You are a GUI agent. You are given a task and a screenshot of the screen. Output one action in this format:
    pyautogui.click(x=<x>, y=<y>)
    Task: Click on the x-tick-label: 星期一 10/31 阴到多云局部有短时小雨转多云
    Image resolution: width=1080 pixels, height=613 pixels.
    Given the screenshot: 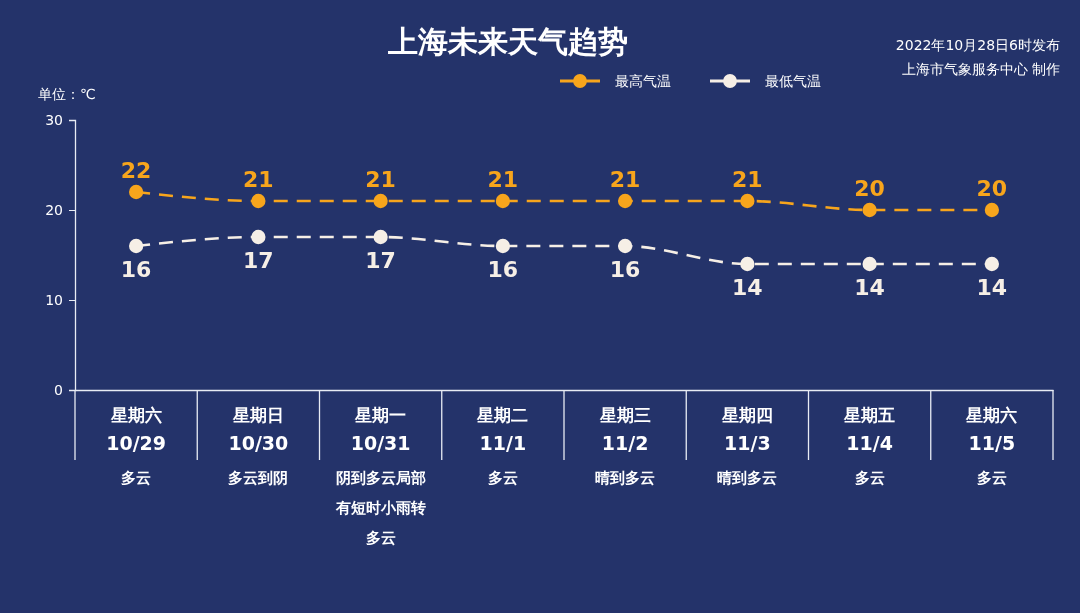 What is the action you would take?
    pyautogui.click(x=380, y=476)
    